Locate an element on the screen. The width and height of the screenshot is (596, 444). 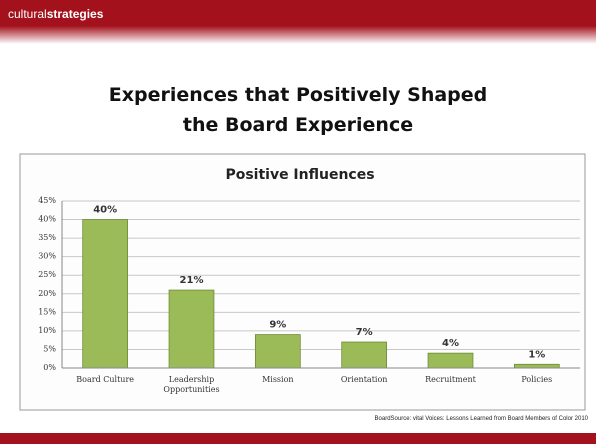
brand-bold: strategies is located at coordinates (75, 14).